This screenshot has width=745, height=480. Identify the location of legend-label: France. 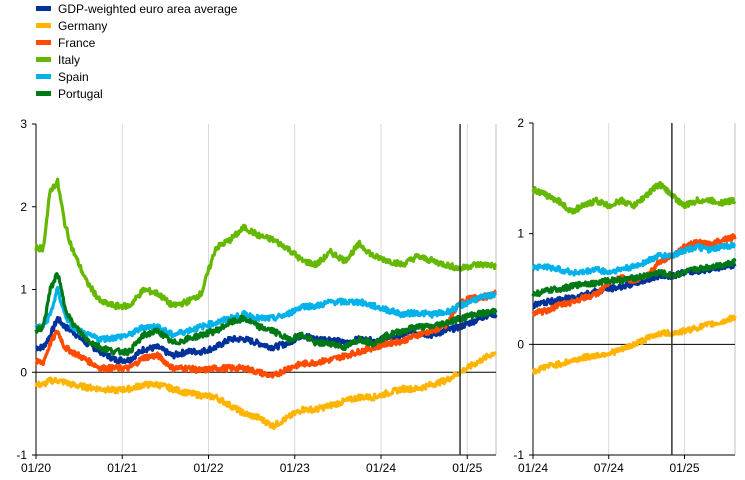
(77, 42).